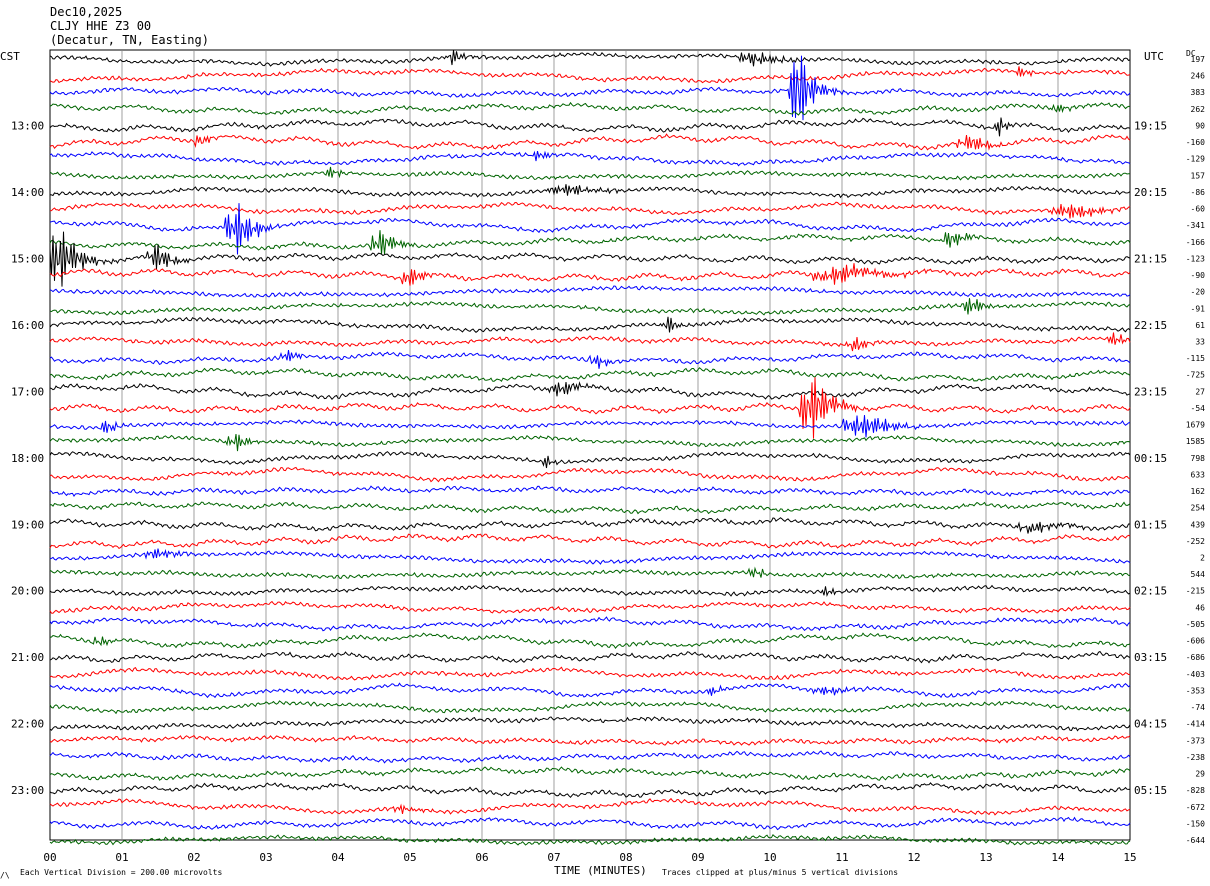 This screenshot has height=886, width=1210. What do you see at coordinates (1195, 358) in the screenshot?
I see `dc-offset-label: -115` at bounding box center [1195, 358].